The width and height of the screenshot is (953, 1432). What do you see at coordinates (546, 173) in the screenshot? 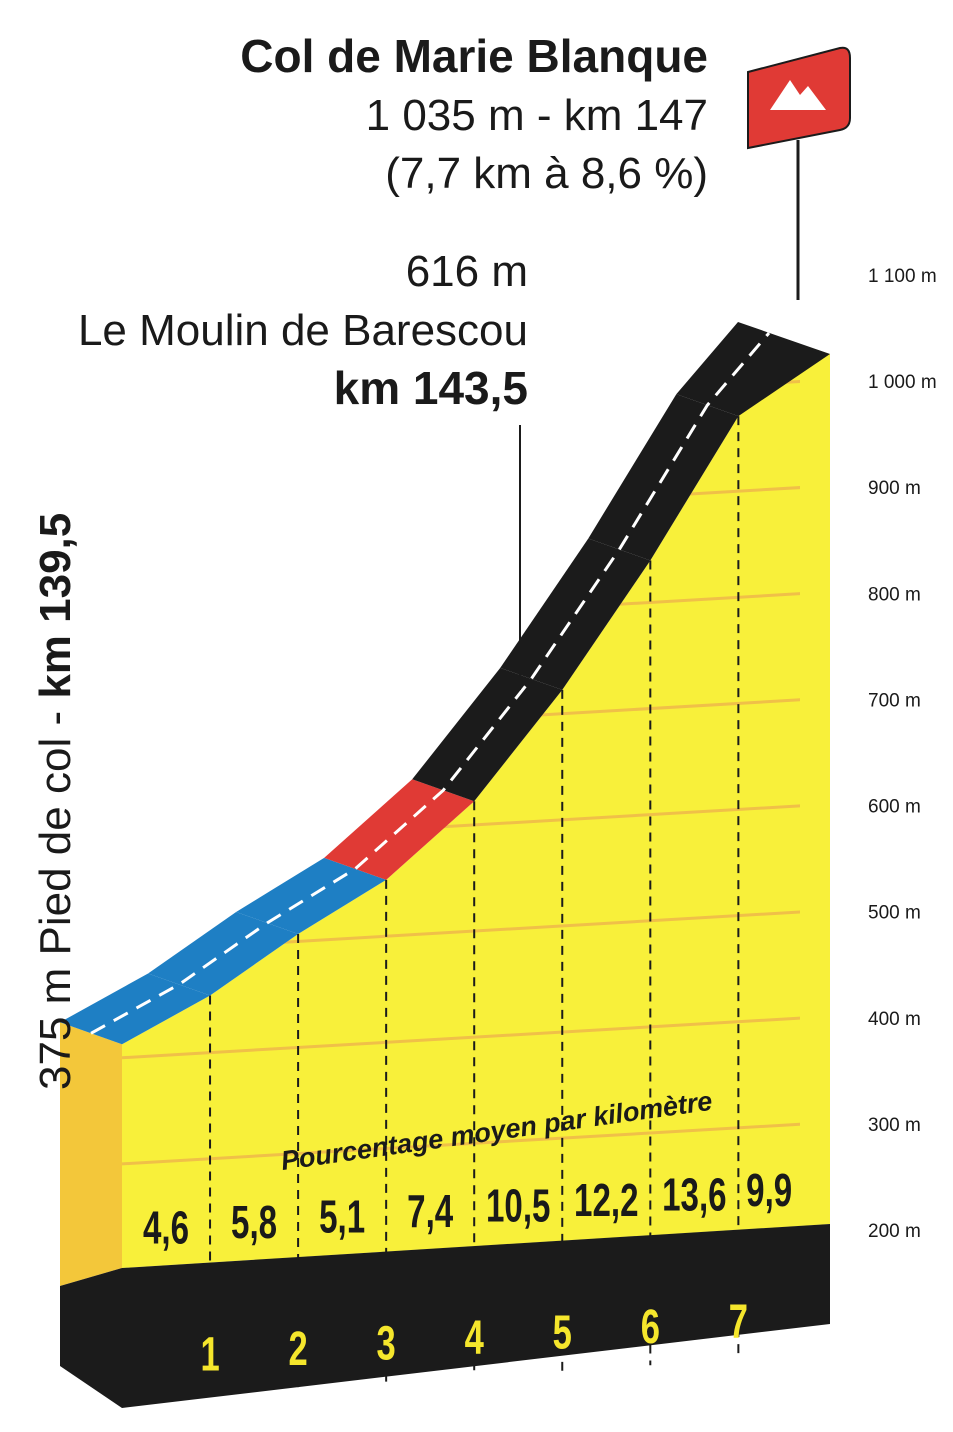
I see `summit-climb-stats: (7,7 km à 8,6 %)` at bounding box center [546, 173].